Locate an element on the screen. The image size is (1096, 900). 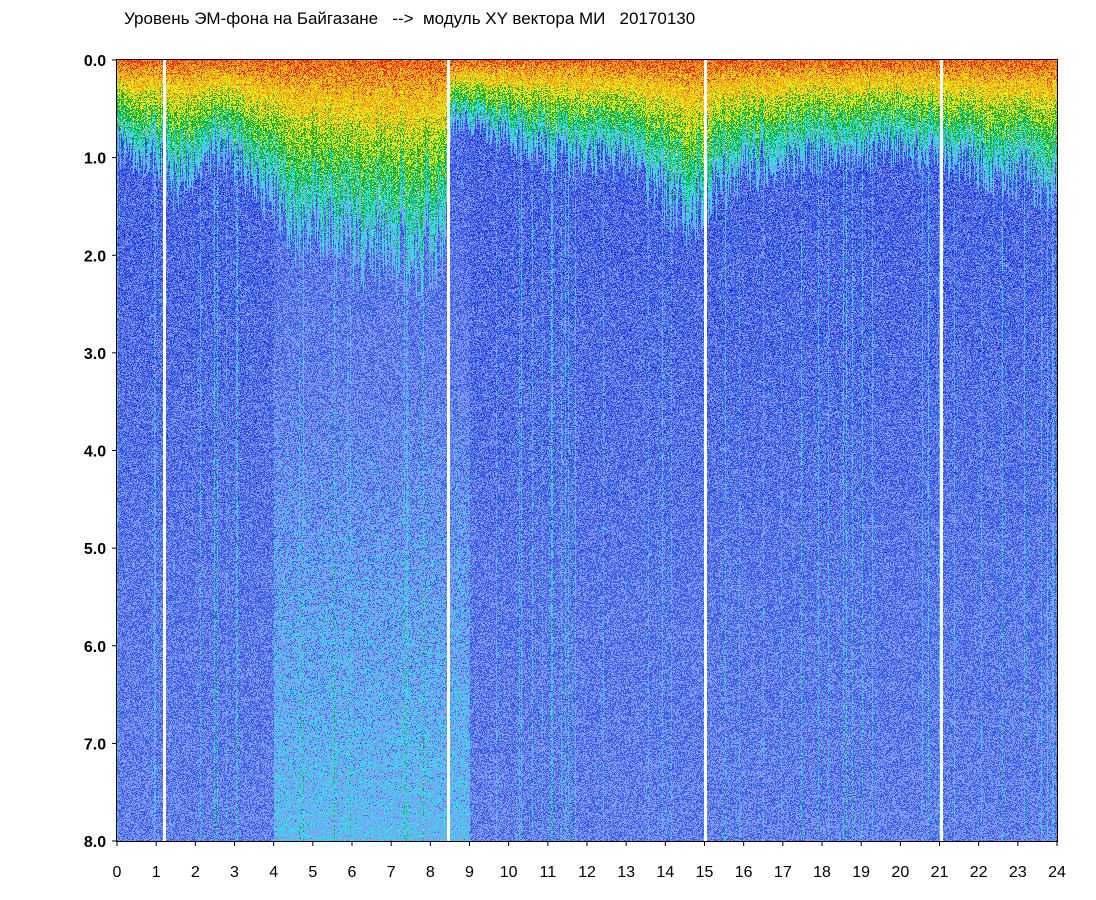
y-tick-label: 2.0 is located at coordinates (95, 256).